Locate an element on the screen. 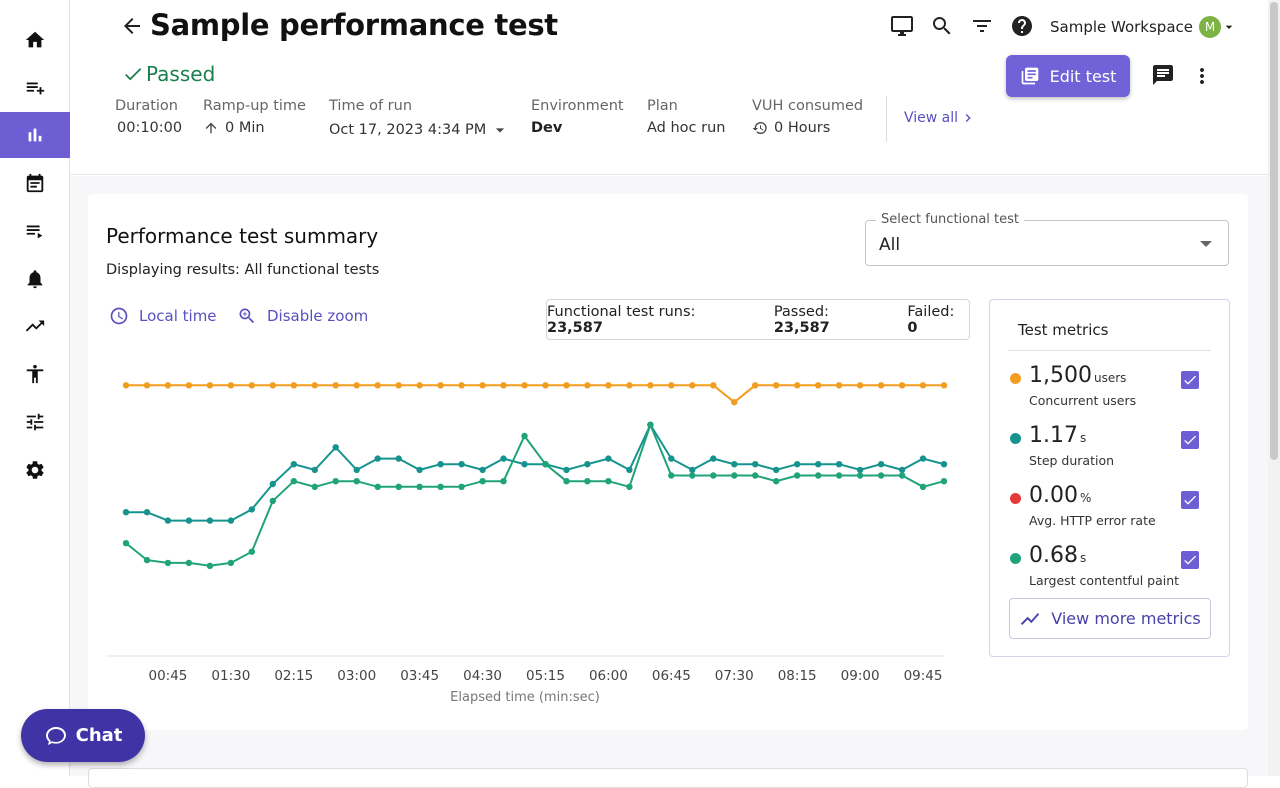 The height and width of the screenshot is (788, 1280). sidebar-item-trends is located at coordinates (35, 326).